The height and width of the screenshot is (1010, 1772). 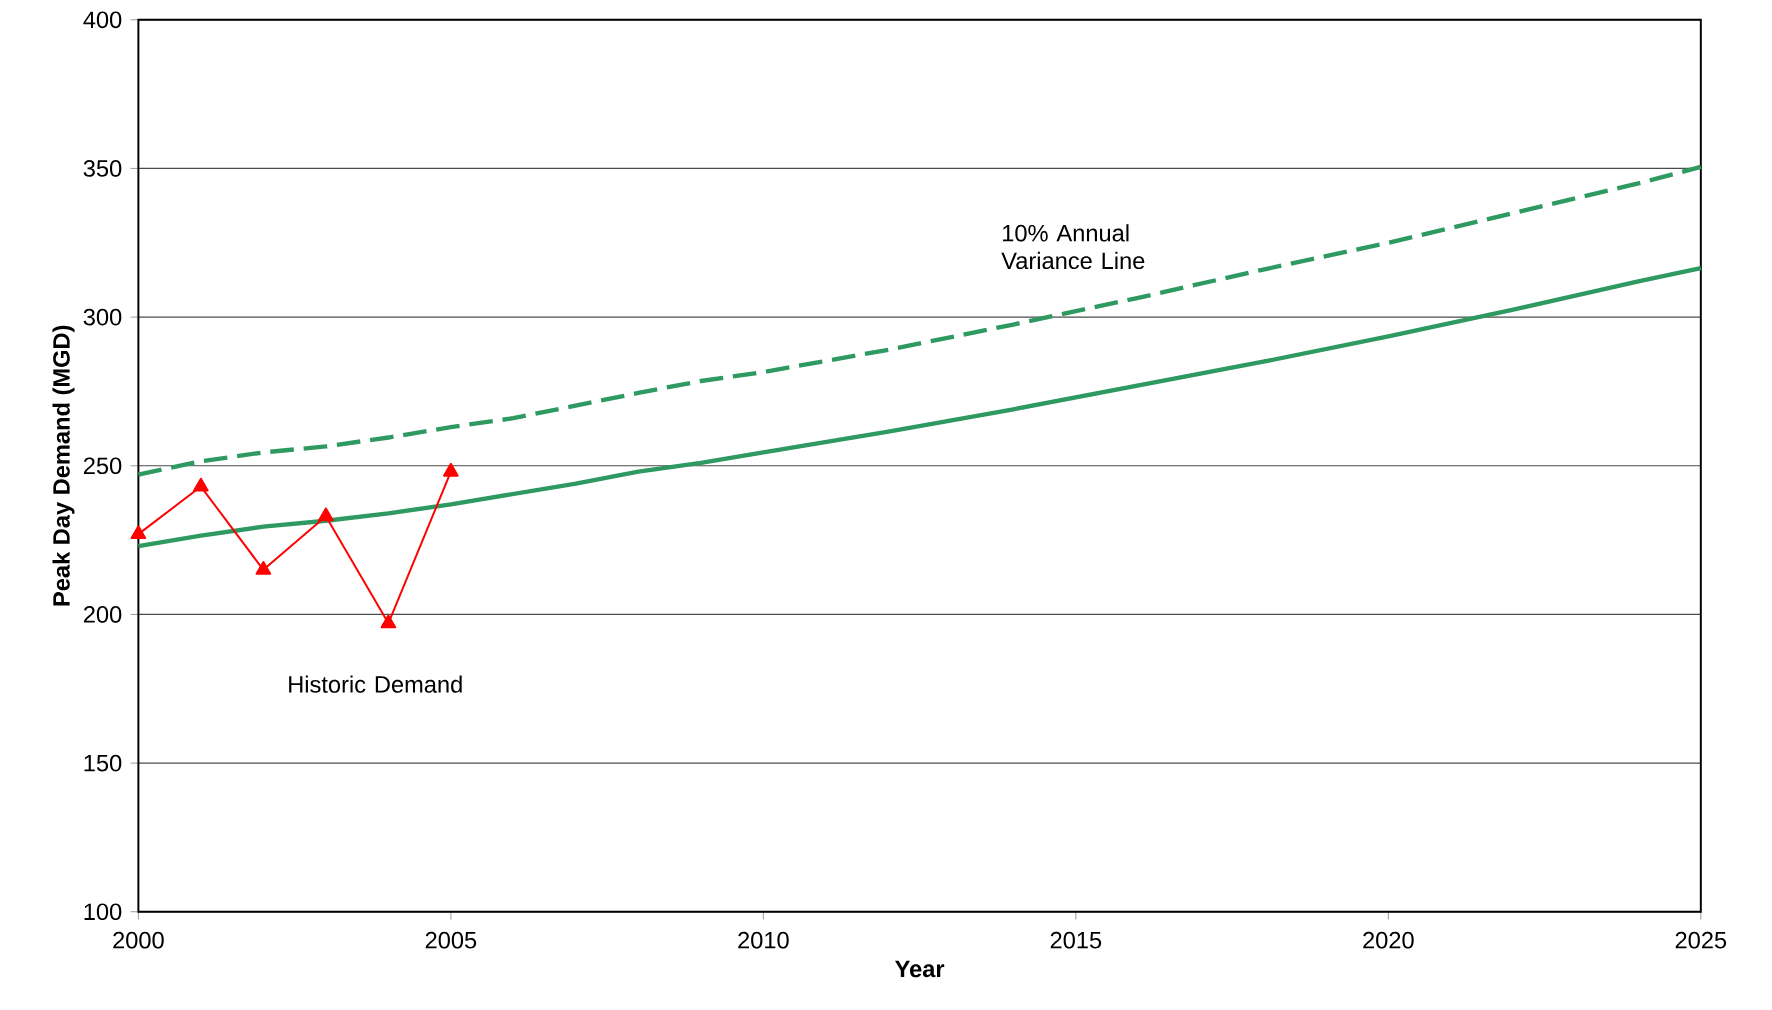 What do you see at coordinates (138, 940) in the screenshot?
I see `x-tick-label: 2000` at bounding box center [138, 940].